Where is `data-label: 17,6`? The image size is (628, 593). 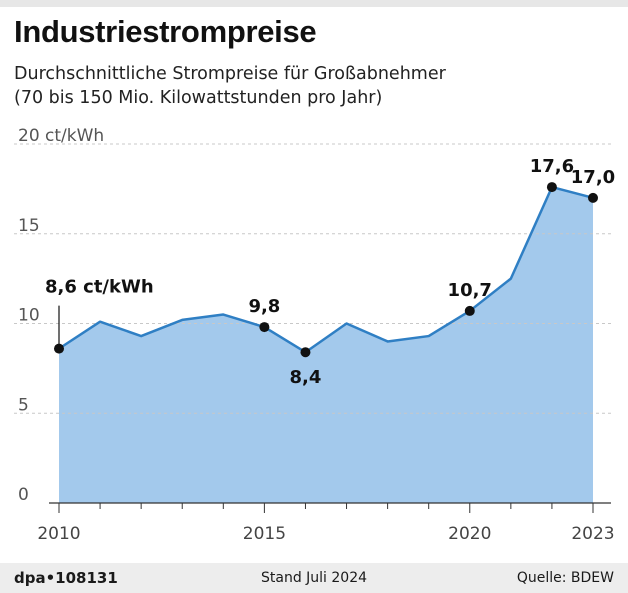
data-label: 17,6 is located at coordinates (552, 166).